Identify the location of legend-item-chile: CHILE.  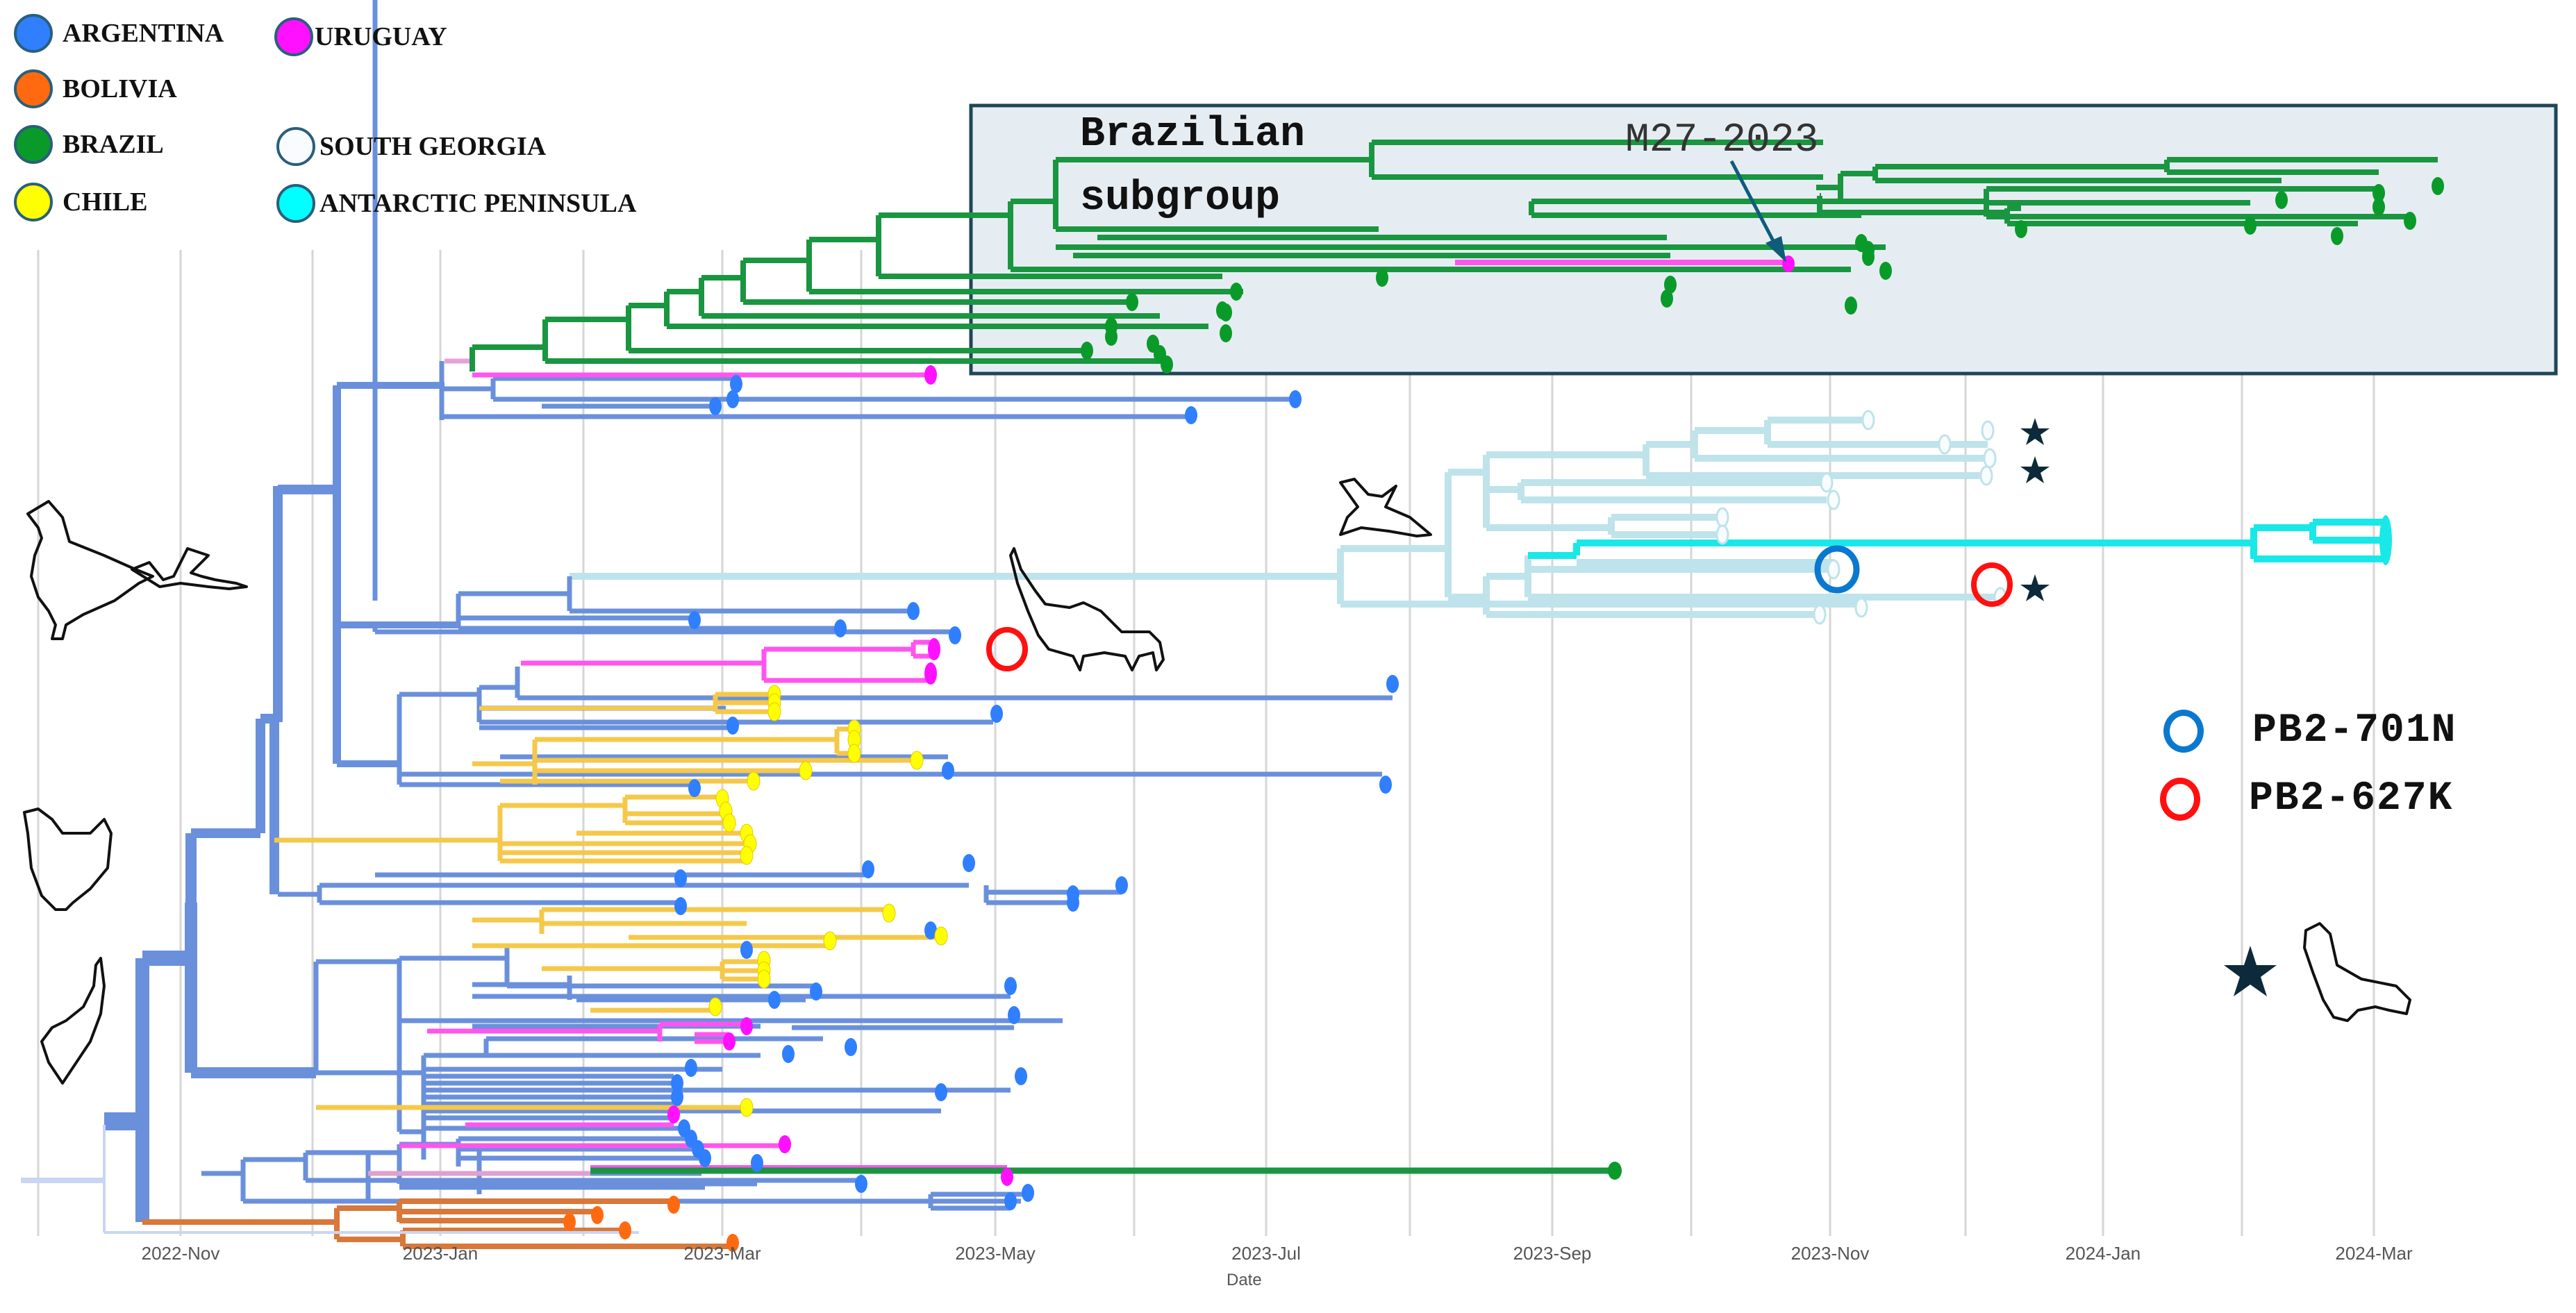
(80, 202).